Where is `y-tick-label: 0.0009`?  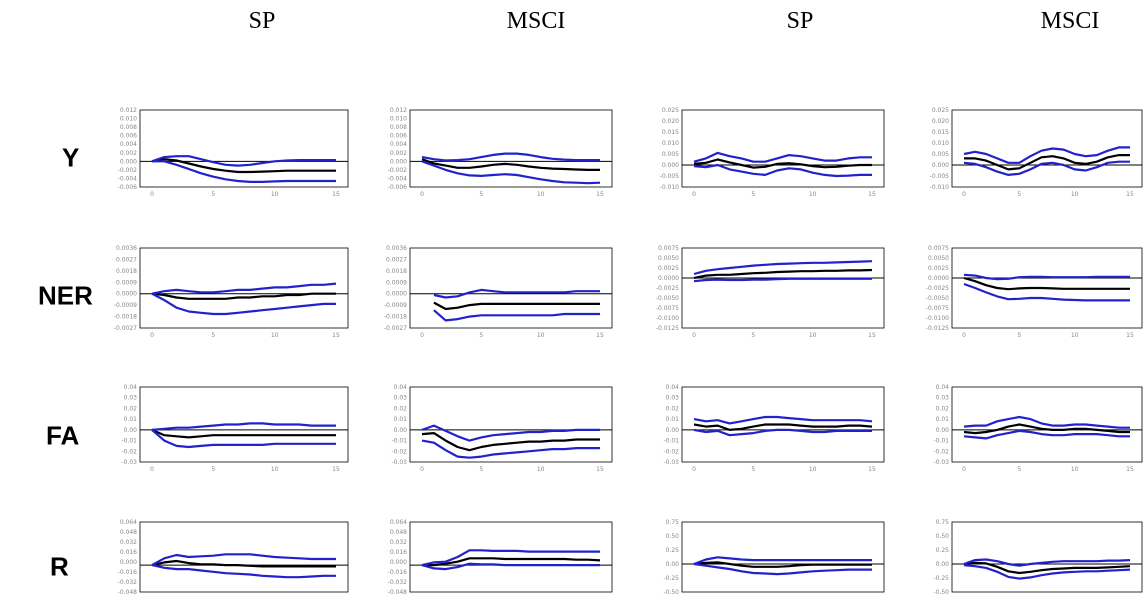
y-tick-label: 0.0009 is located at coordinates (126, 282).